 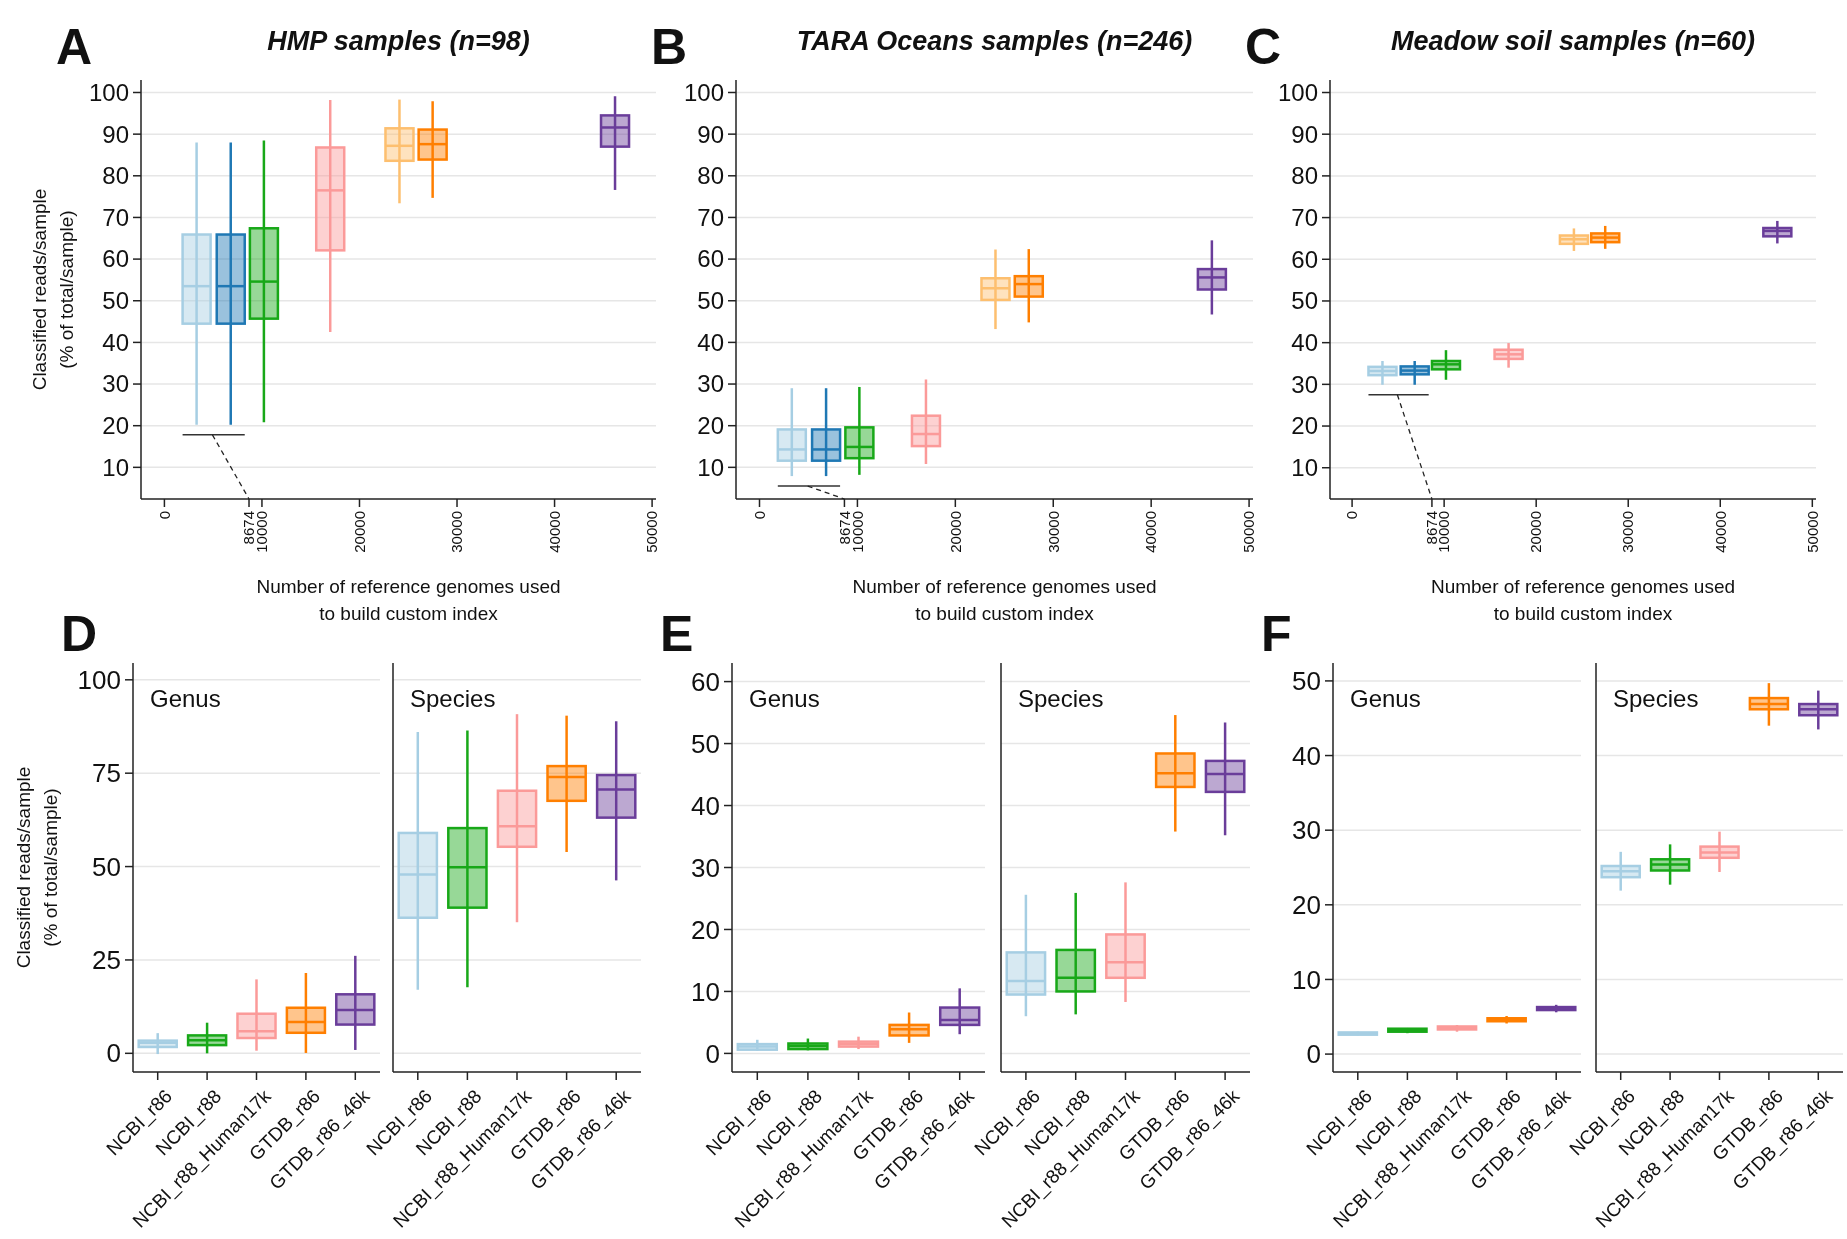 What do you see at coordinates (677, 634) in the screenshot?
I see `text: E` at bounding box center [677, 634].